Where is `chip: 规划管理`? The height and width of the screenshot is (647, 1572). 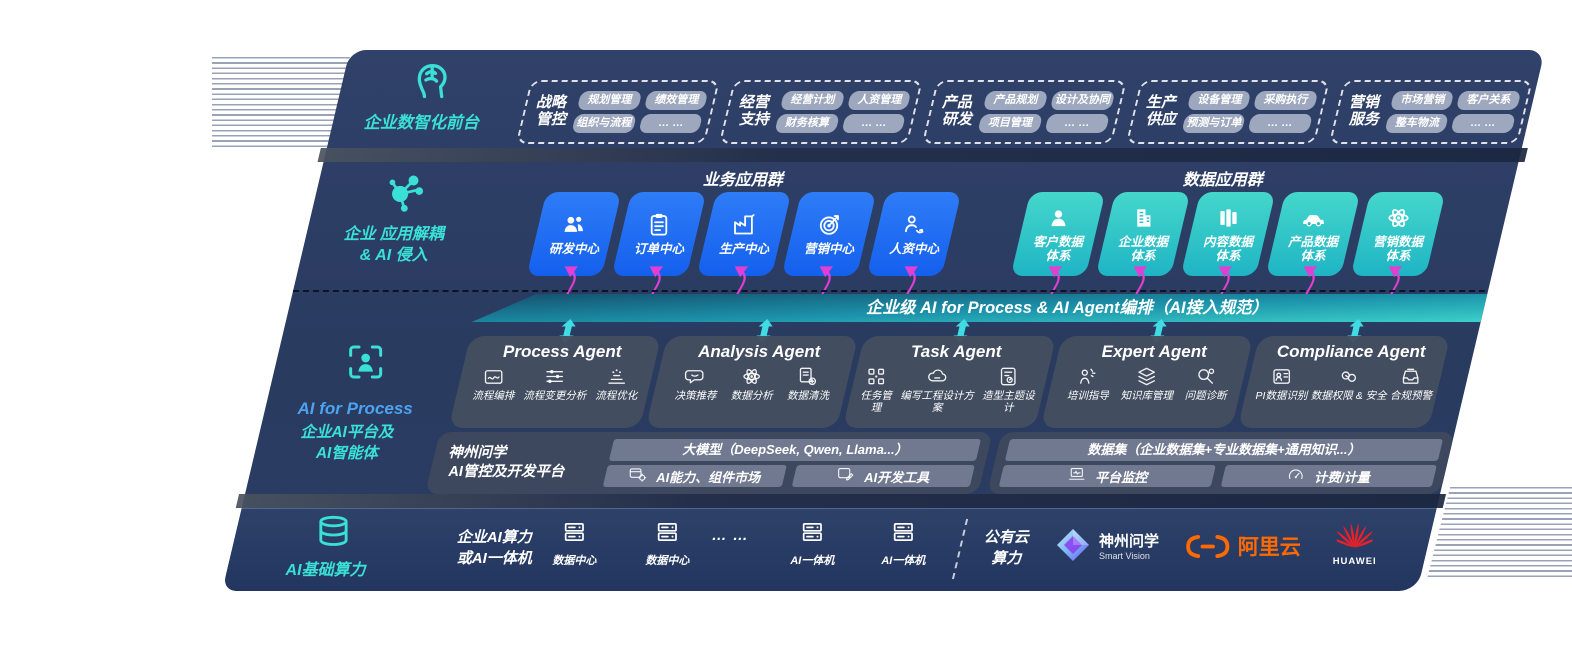 chip: 规划管理 is located at coordinates (609, 100).